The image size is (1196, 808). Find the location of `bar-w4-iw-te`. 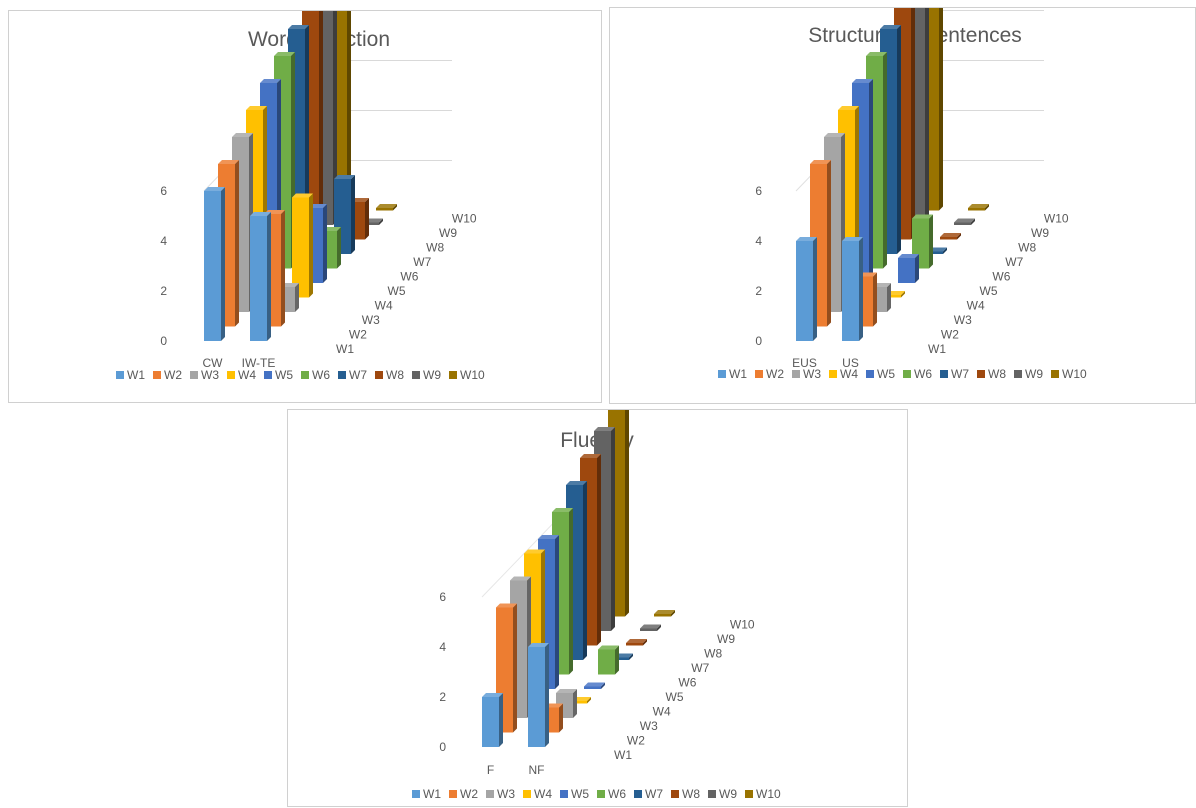

bar-w4-iw-te is located at coordinates (302, 245).